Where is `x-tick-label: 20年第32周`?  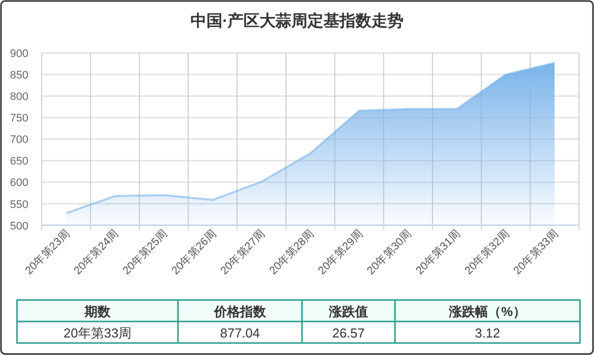 x-tick-label: 20年第32周 is located at coordinates (487, 253).